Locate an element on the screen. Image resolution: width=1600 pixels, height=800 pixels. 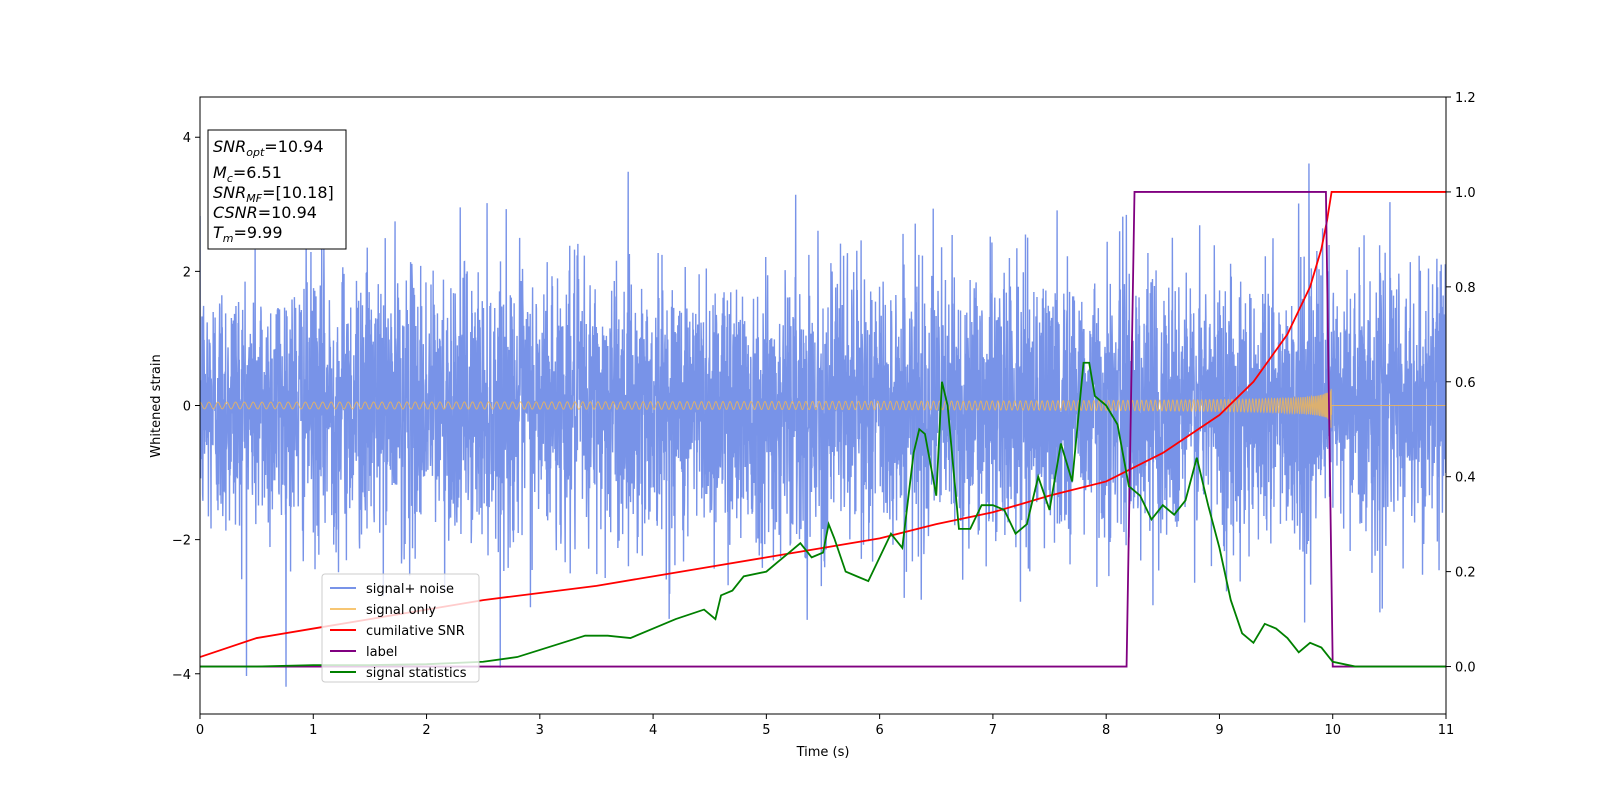
x-axis-label: Time (s) is located at coordinates (823, 752).